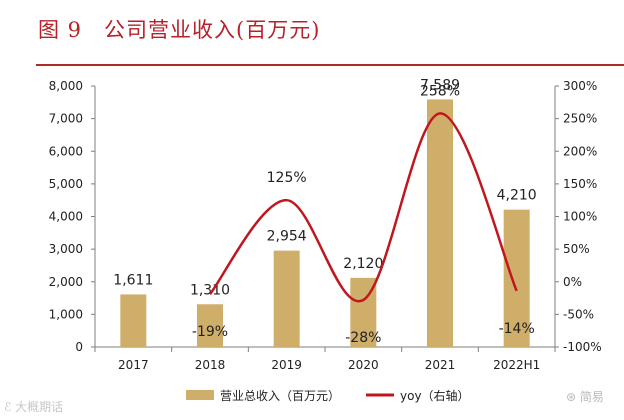 The image size is (624, 420). I want to click on y-left-tick-label: 7,000, so click(66, 119).